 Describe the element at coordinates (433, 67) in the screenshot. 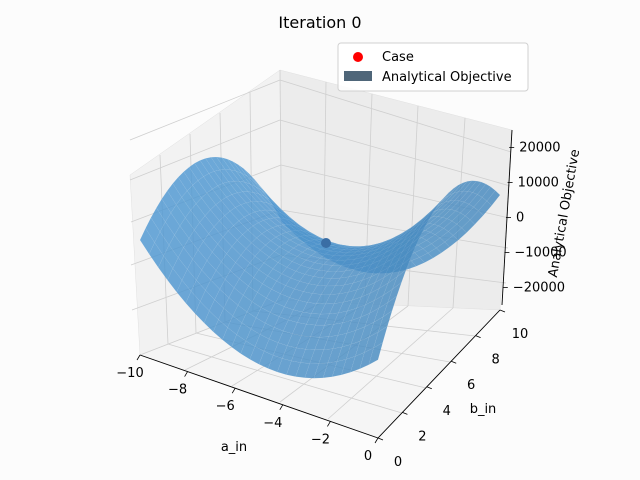

I see `legend: Case Analytical Objective` at that location.